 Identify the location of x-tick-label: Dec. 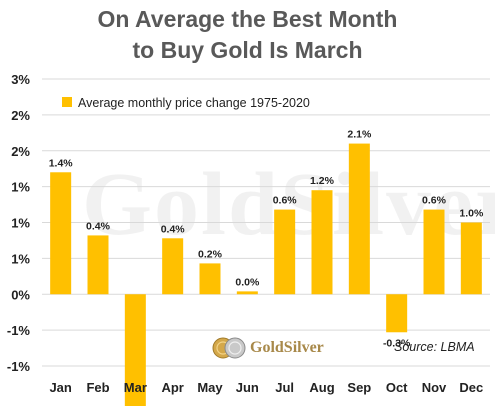
(471, 387).